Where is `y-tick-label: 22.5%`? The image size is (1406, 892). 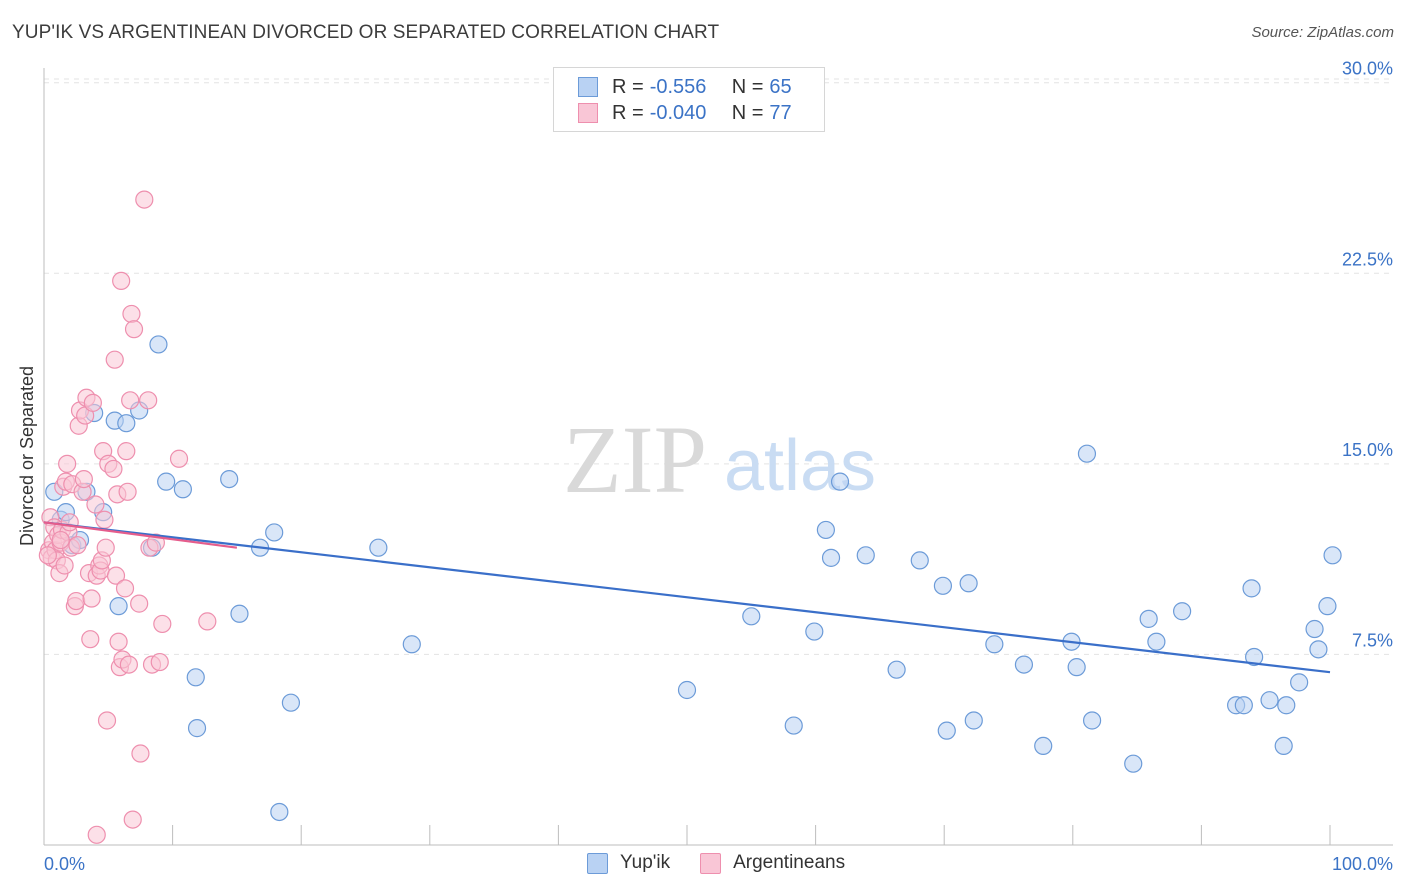 y-tick-label: 22.5% is located at coordinates (1367, 259).